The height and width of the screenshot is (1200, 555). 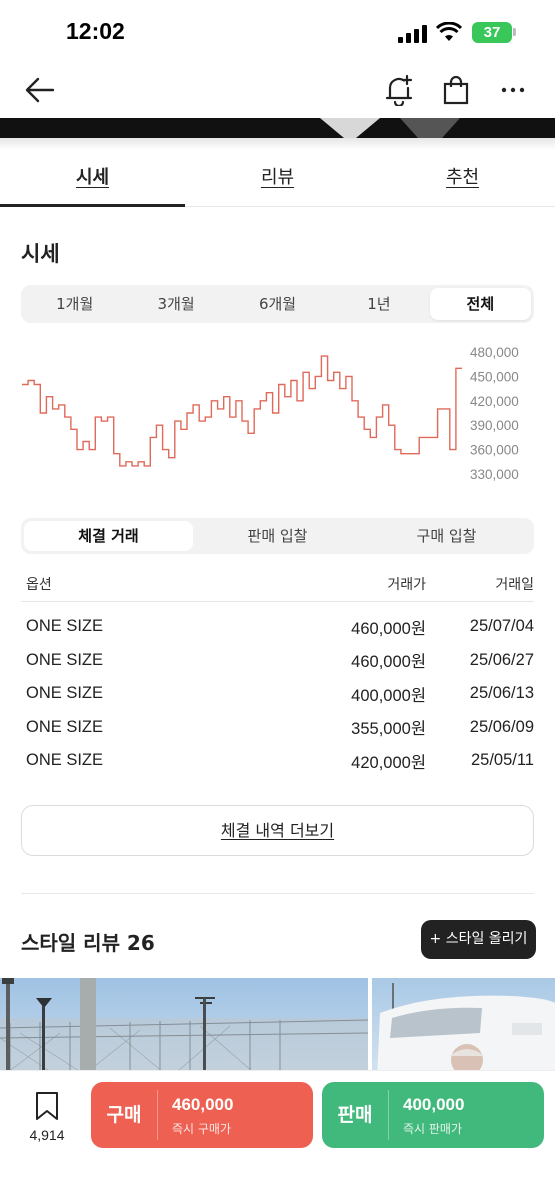 I want to click on period-1month: 1개월, so click(x=75, y=304).